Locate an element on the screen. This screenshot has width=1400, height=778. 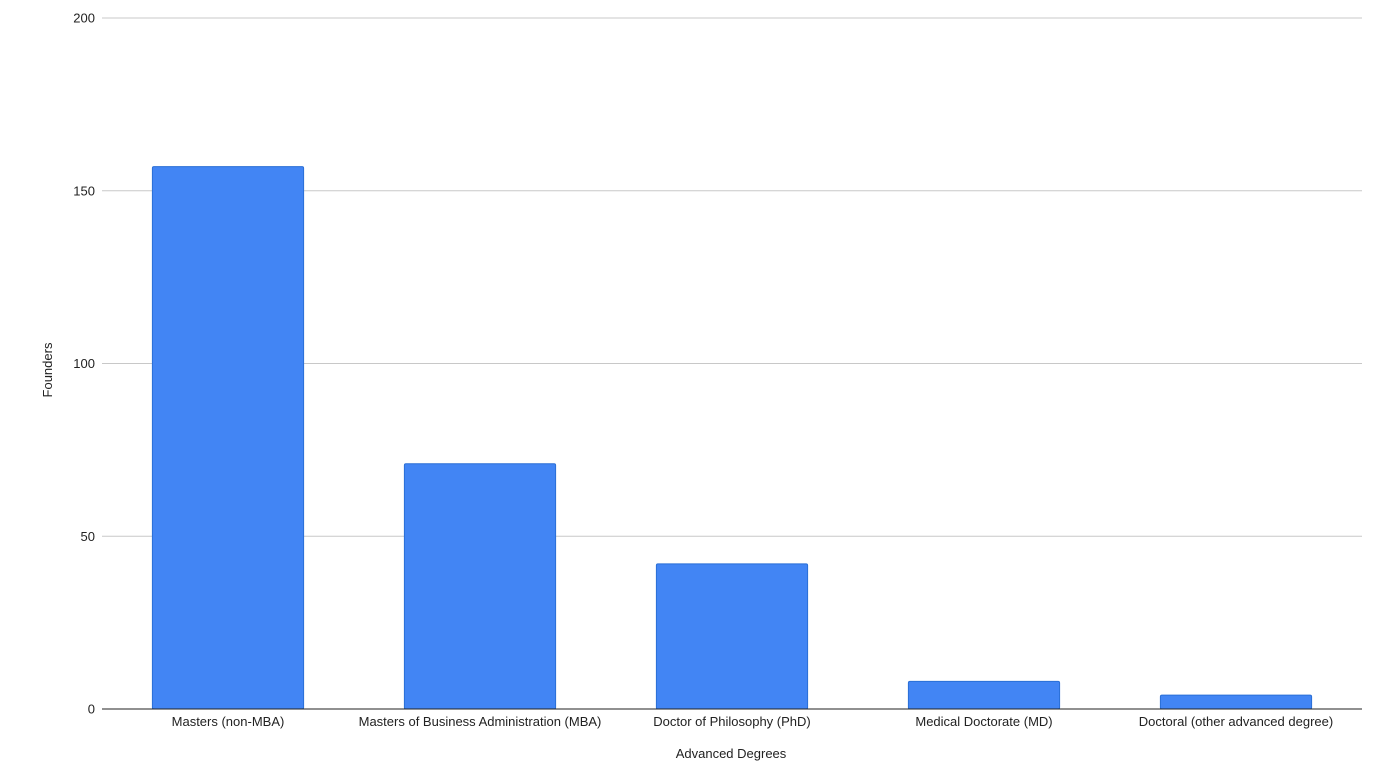
y-tick-label: 100 is located at coordinates (84, 363).